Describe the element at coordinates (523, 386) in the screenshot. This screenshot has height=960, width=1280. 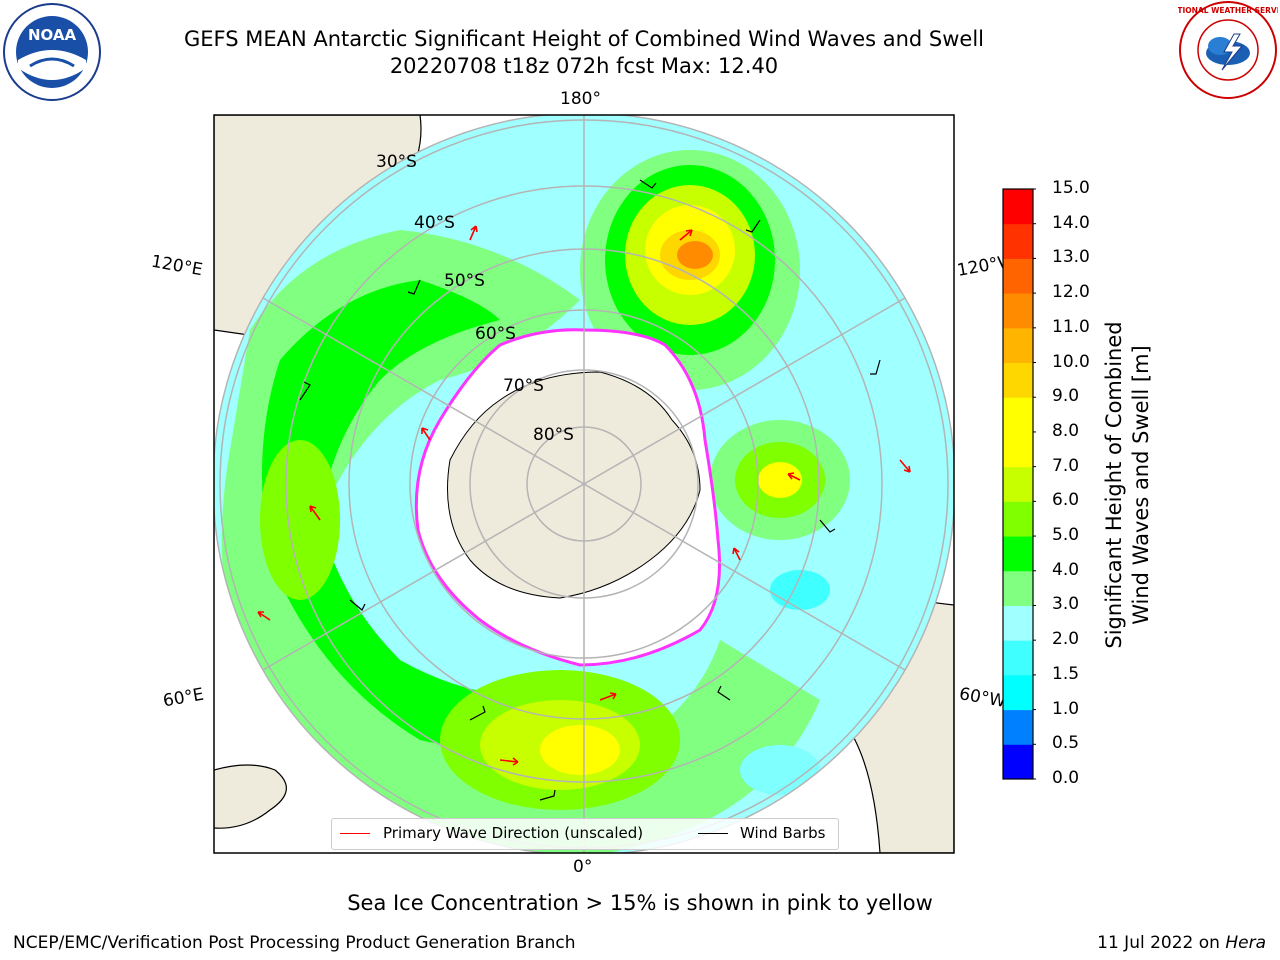
I see `lat-label-70s: 70°S` at that location.